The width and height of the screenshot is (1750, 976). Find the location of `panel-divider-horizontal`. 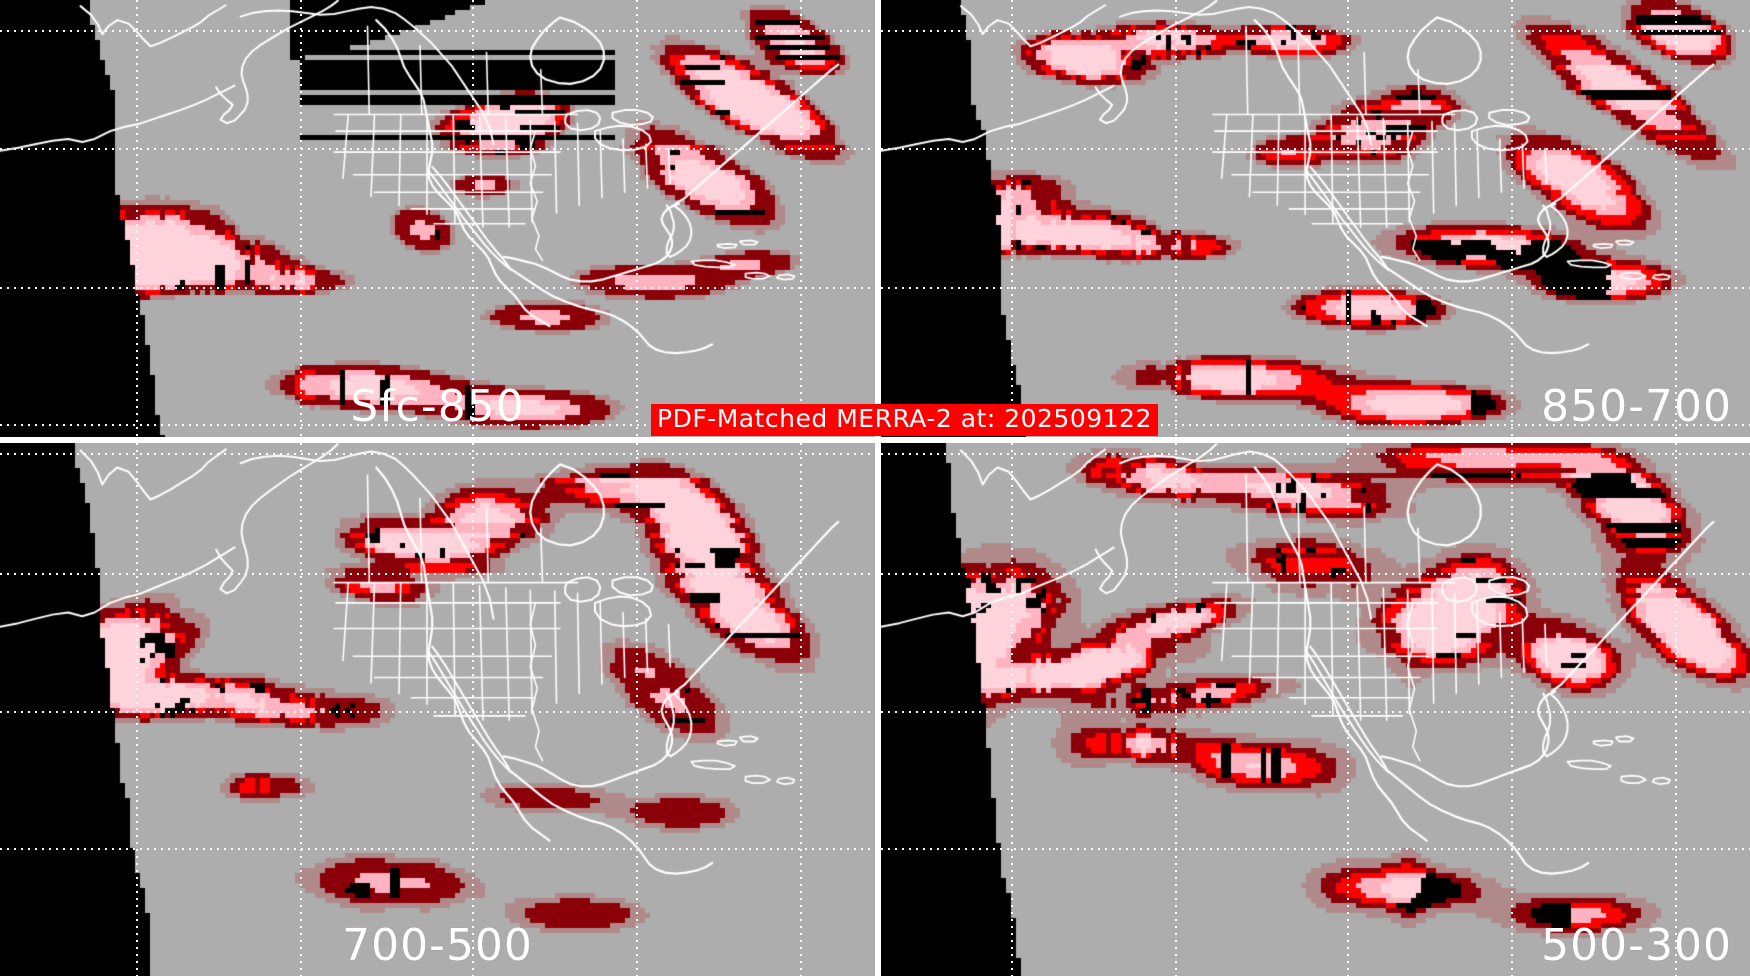

panel-divider-horizontal is located at coordinates (875, 440).